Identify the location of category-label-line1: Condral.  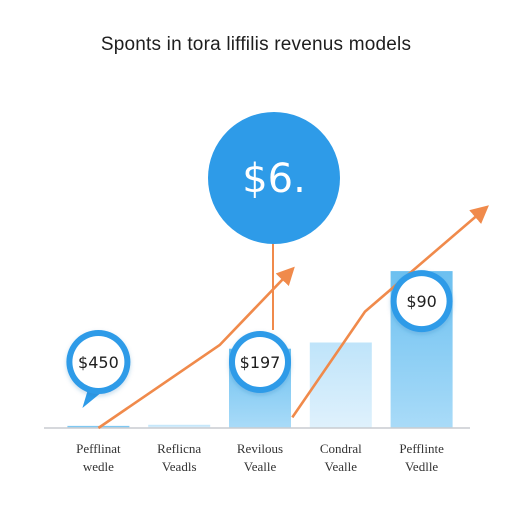
(340, 448).